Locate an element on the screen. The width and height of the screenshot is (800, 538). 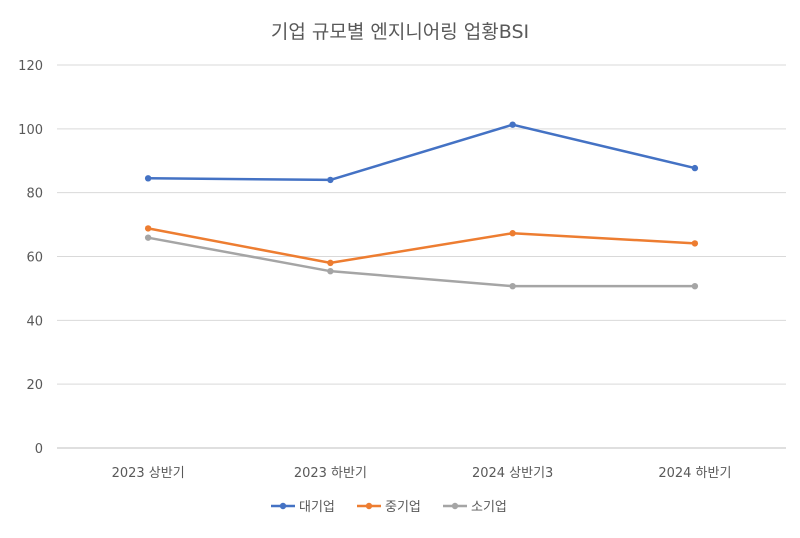
legend: 대기업 중기업 소기업 is located at coordinates (389, 507).